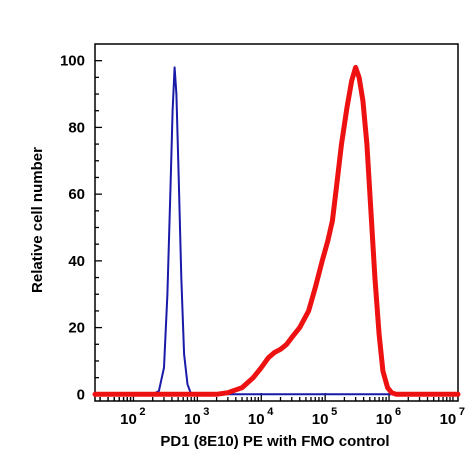  I want to click on y-tick-label: 100, so click(72, 61).